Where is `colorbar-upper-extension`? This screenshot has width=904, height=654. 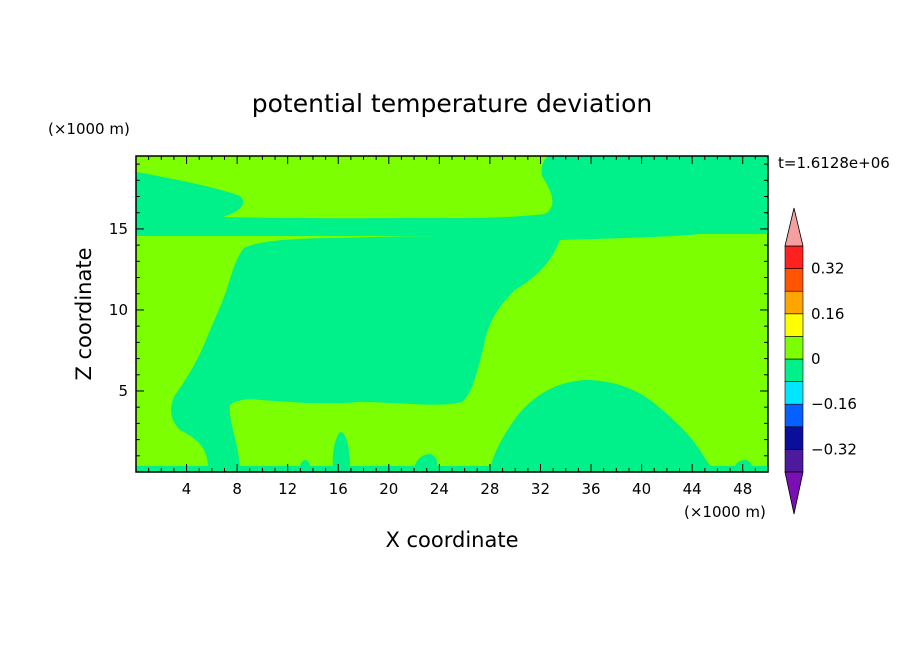
colorbar-upper-extension is located at coordinates (794, 227).